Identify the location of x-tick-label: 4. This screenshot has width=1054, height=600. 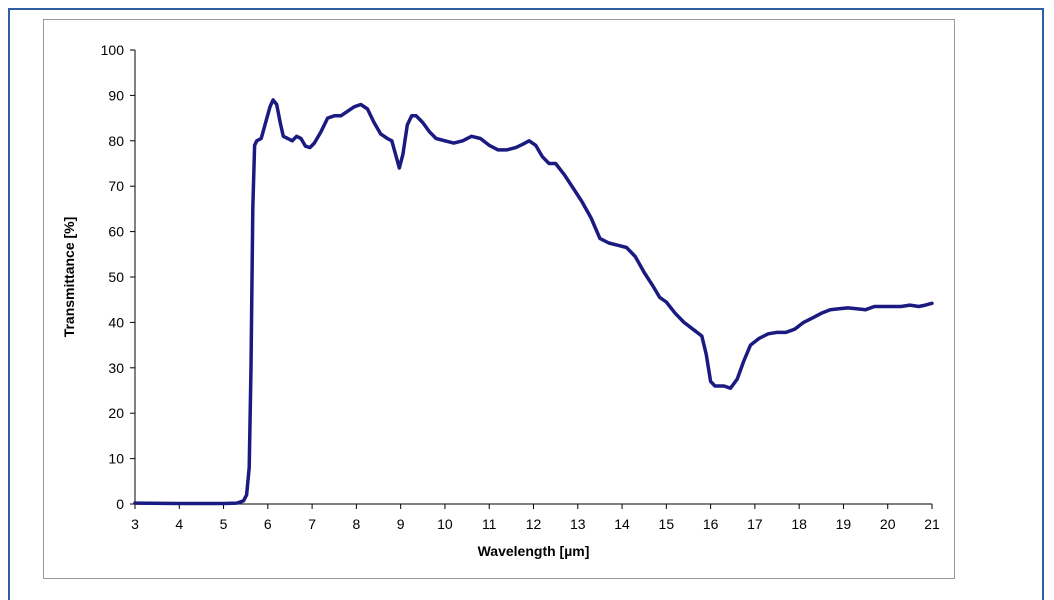
(179, 524).